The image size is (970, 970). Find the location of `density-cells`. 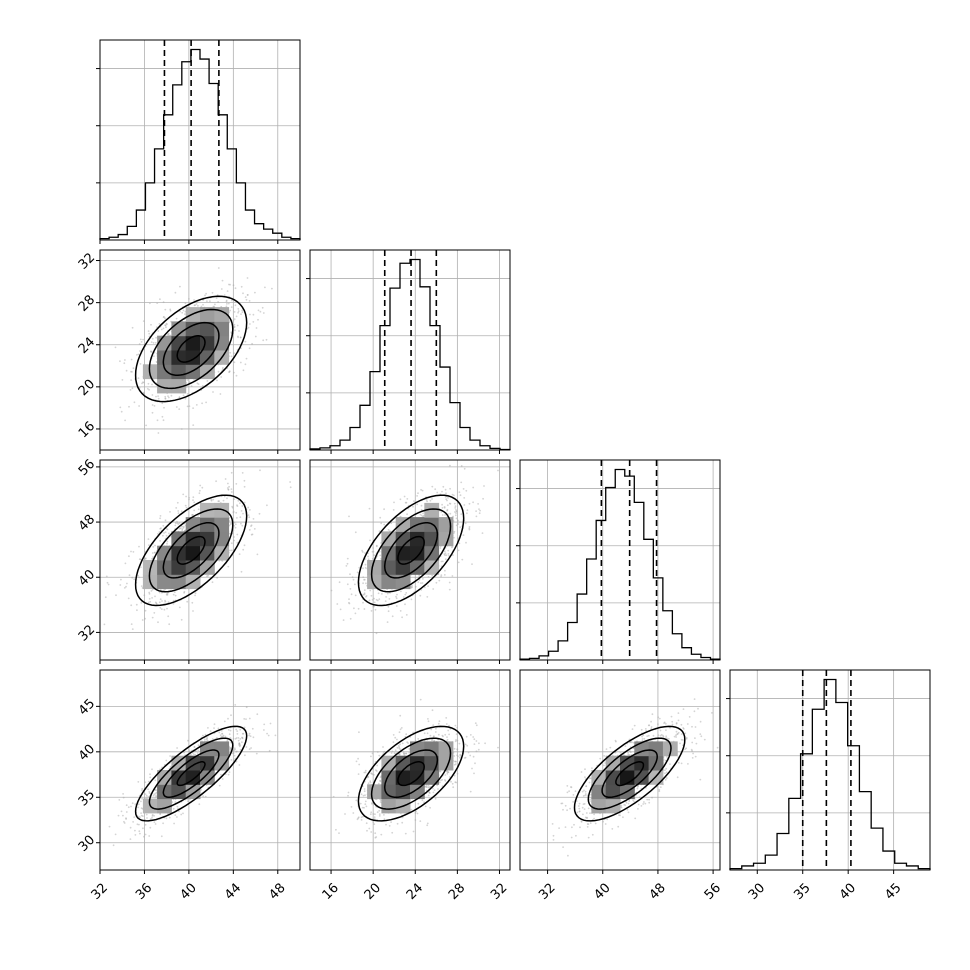

density-cells is located at coordinates (186, 350).